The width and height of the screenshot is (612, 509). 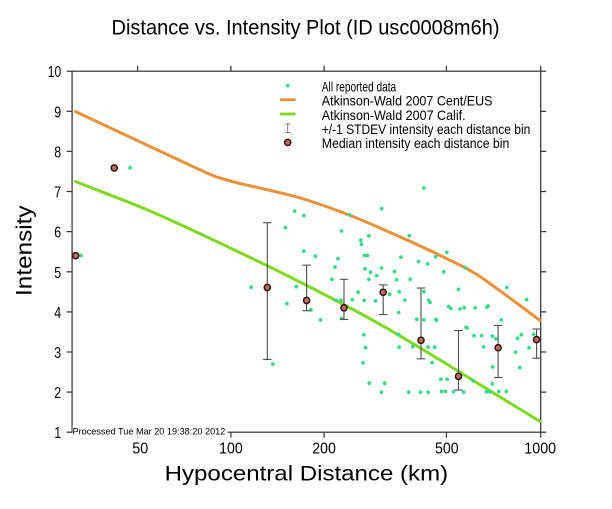 I want to click on svg-text: 500, so click(x=447, y=449).